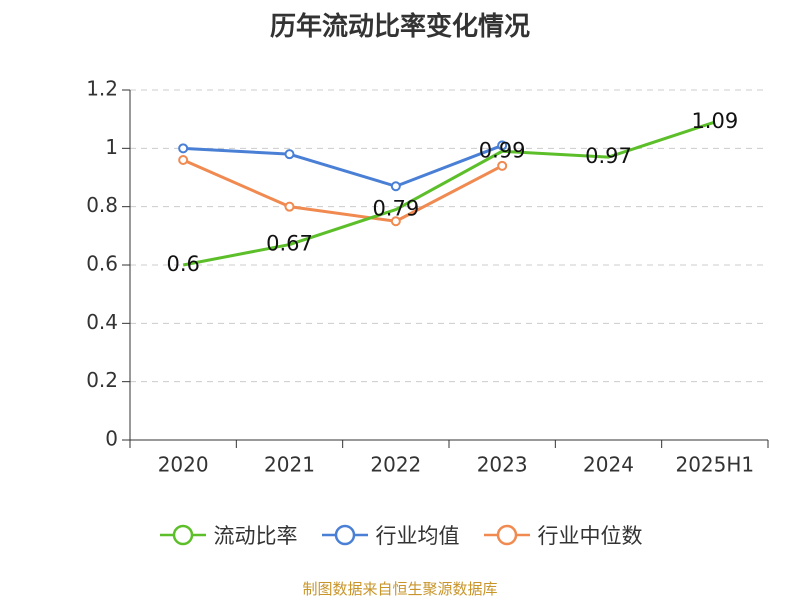 The image size is (800, 600). Describe the element at coordinates (608, 465) in the screenshot. I see `x-tick-label: 2024` at that location.